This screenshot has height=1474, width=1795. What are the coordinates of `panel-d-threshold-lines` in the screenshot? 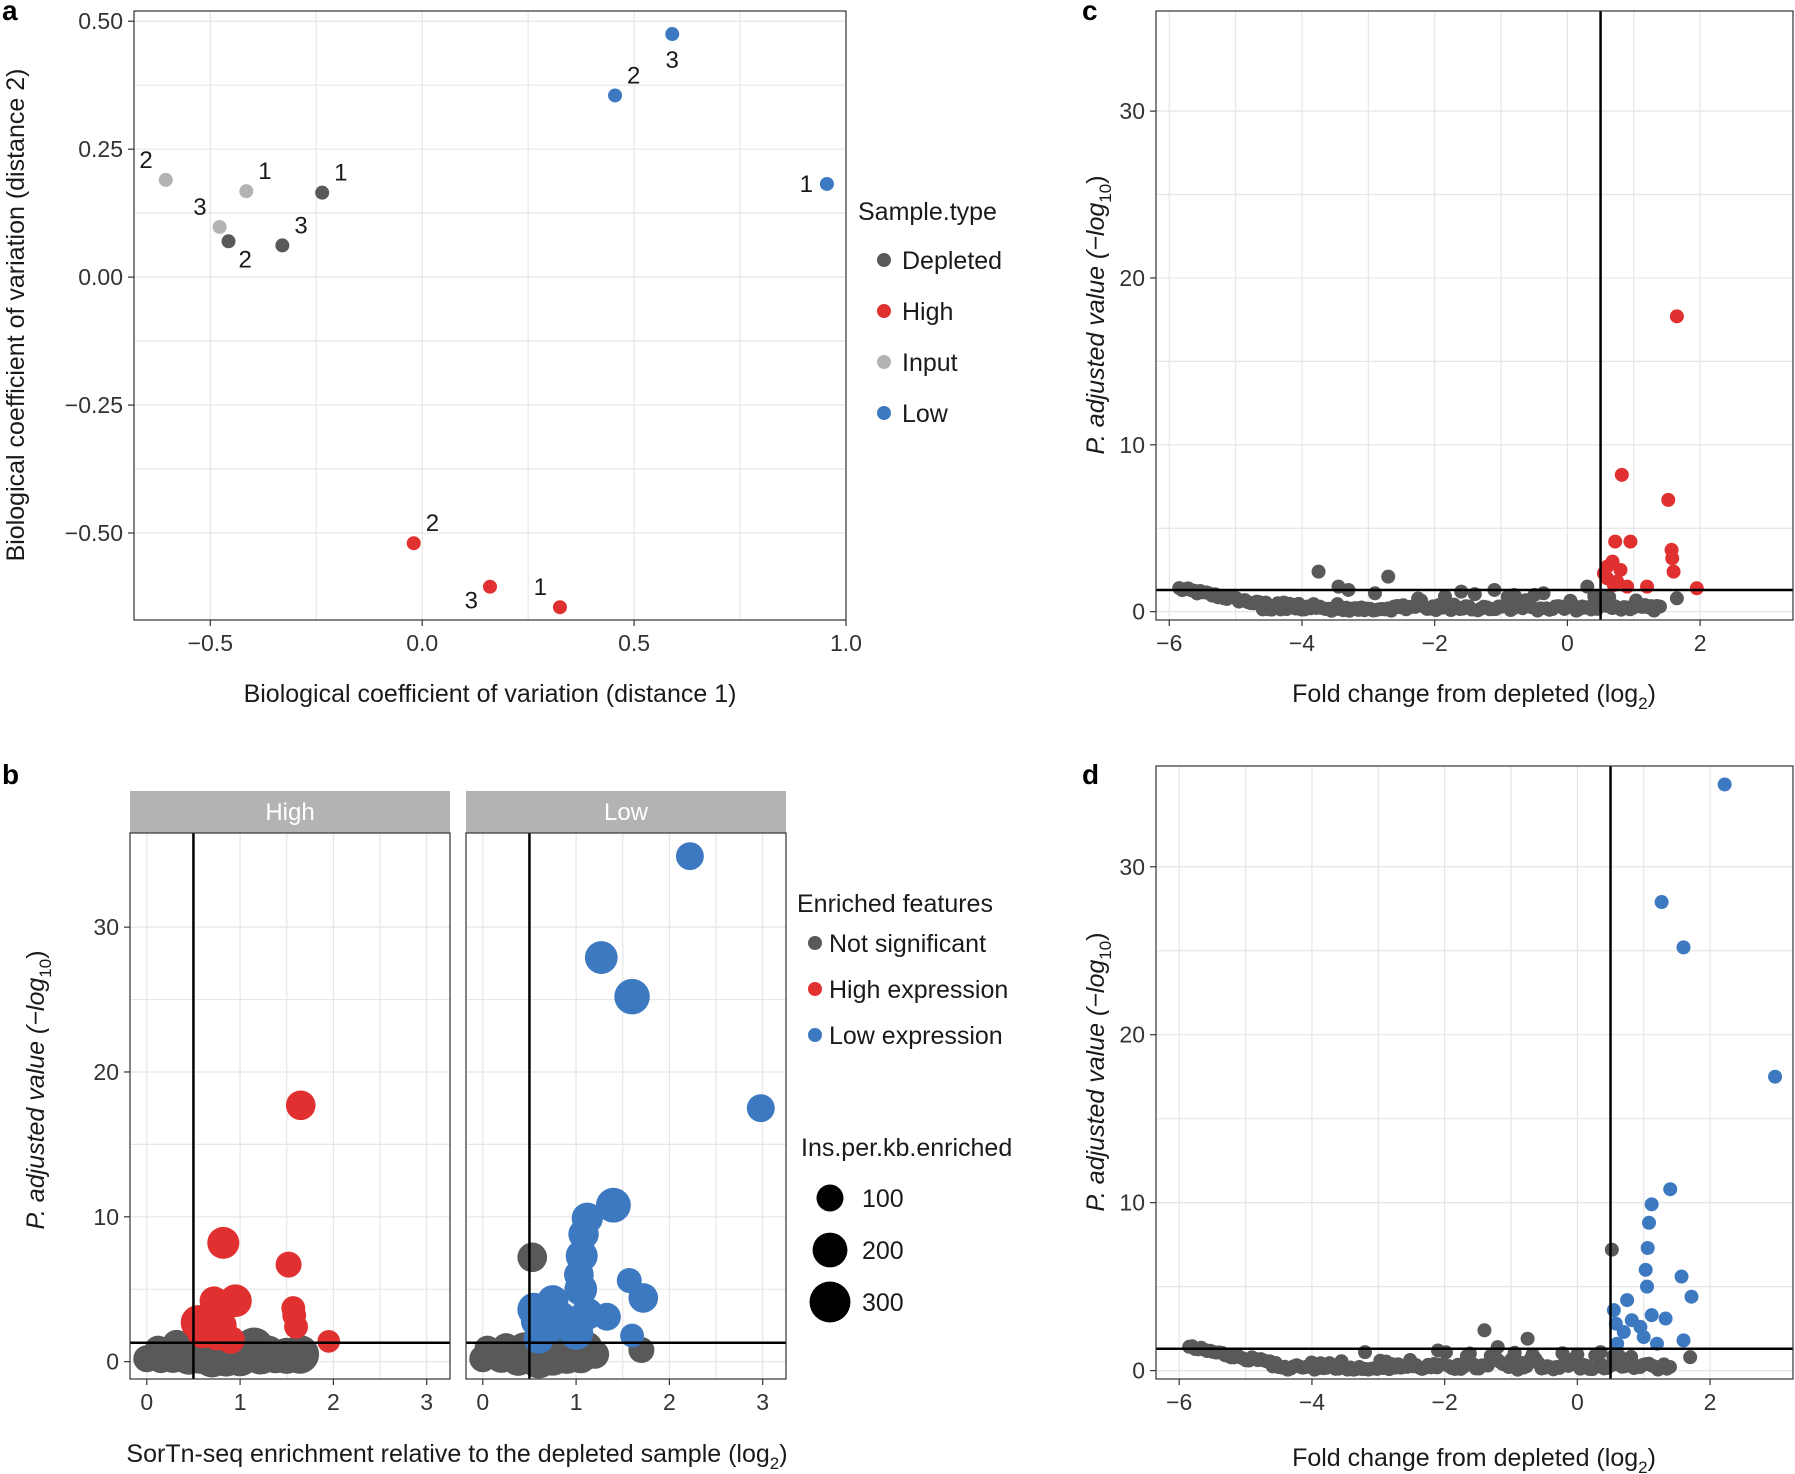 It's located at (1474, 1072).